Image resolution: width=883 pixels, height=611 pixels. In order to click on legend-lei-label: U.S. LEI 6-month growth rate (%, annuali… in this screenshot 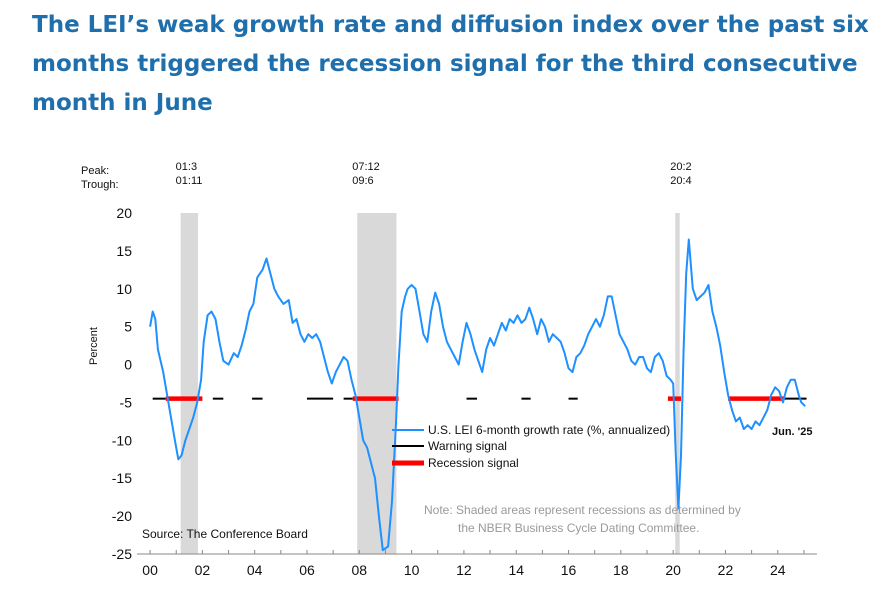, I will do `click(549, 430)`.